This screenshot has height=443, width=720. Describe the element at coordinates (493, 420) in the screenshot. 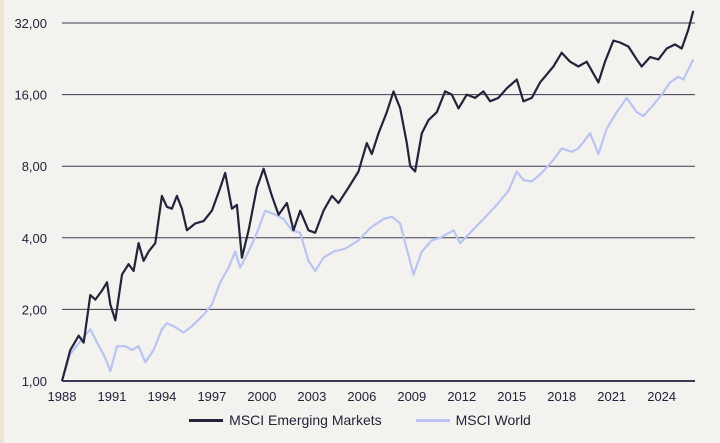

I see `legend-label-world: MSCI World` at that location.